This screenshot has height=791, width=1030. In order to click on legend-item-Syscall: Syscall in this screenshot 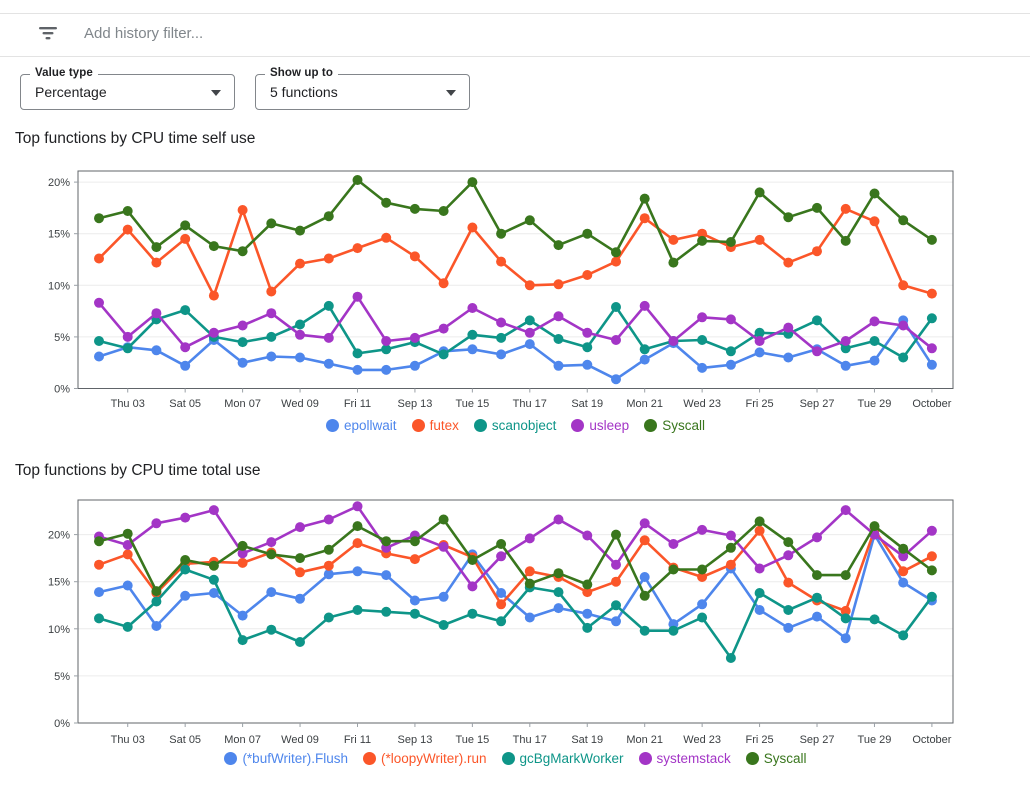, I will do `click(776, 758)`.